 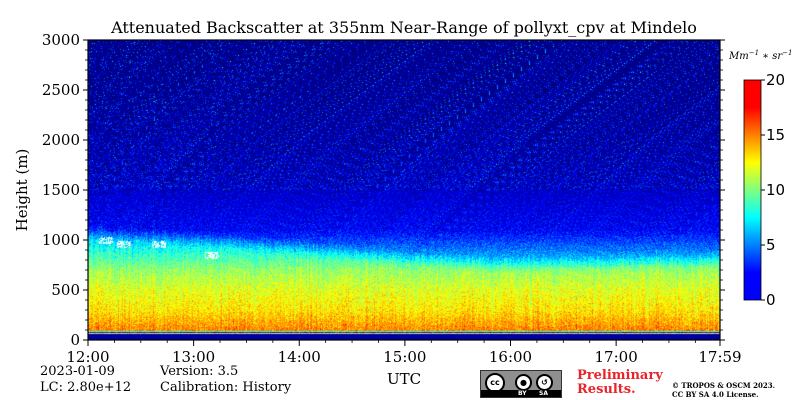 I want to click on preliminary-line-1: Preliminary, so click(x=620, y=375).